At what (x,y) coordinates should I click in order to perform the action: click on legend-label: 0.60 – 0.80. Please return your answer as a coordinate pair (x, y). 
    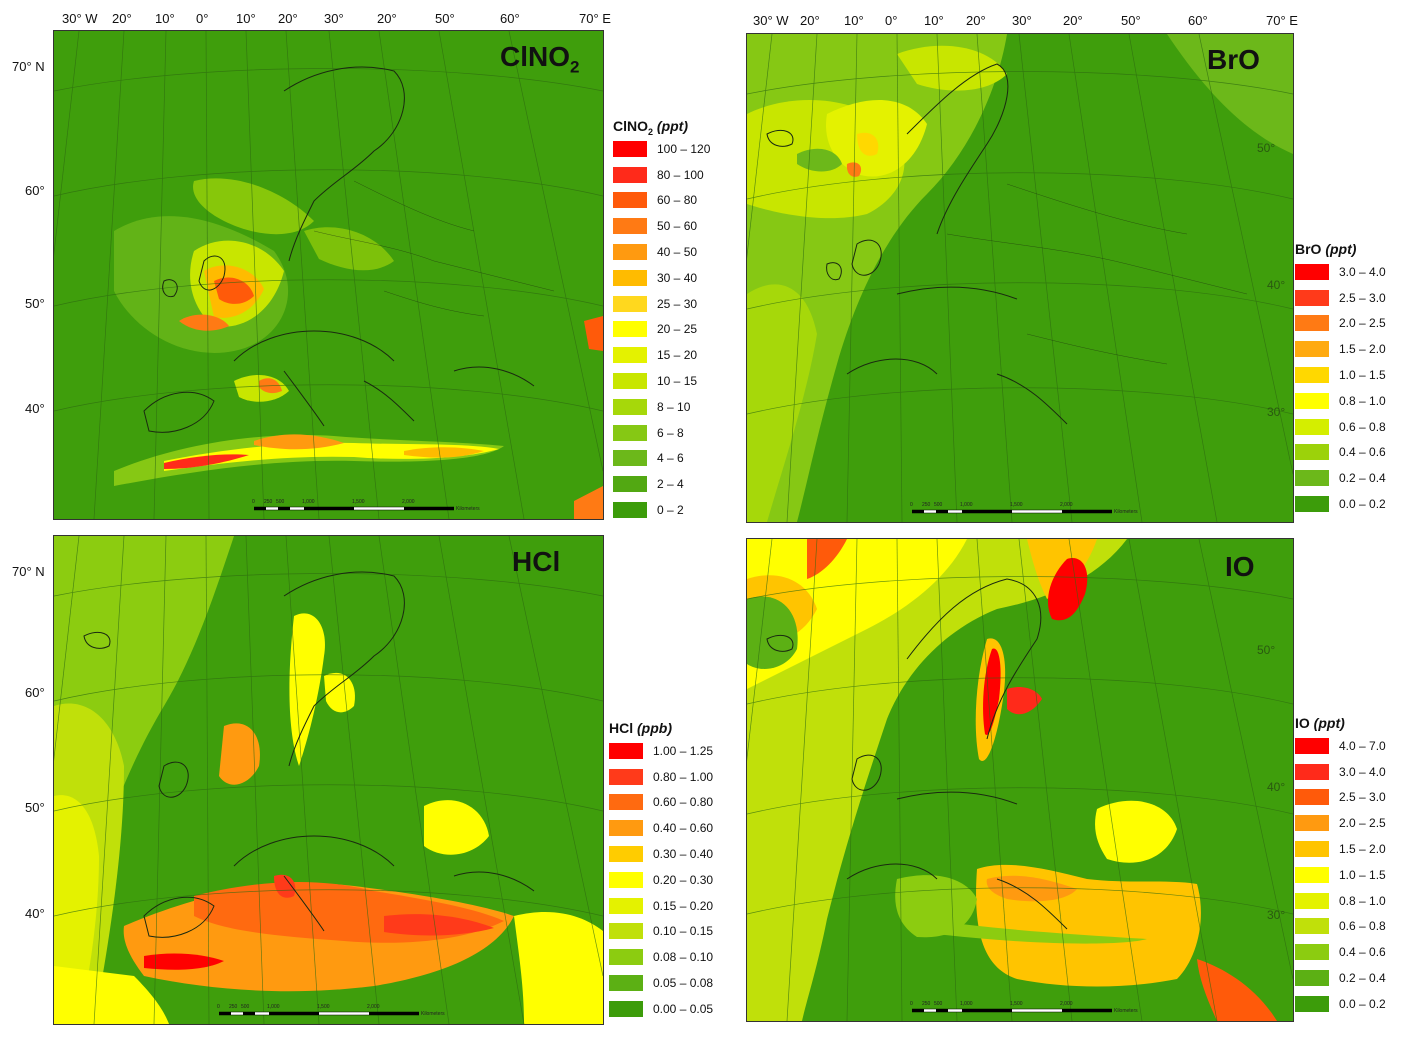
    Looking at the image, I should click on (683, 802).